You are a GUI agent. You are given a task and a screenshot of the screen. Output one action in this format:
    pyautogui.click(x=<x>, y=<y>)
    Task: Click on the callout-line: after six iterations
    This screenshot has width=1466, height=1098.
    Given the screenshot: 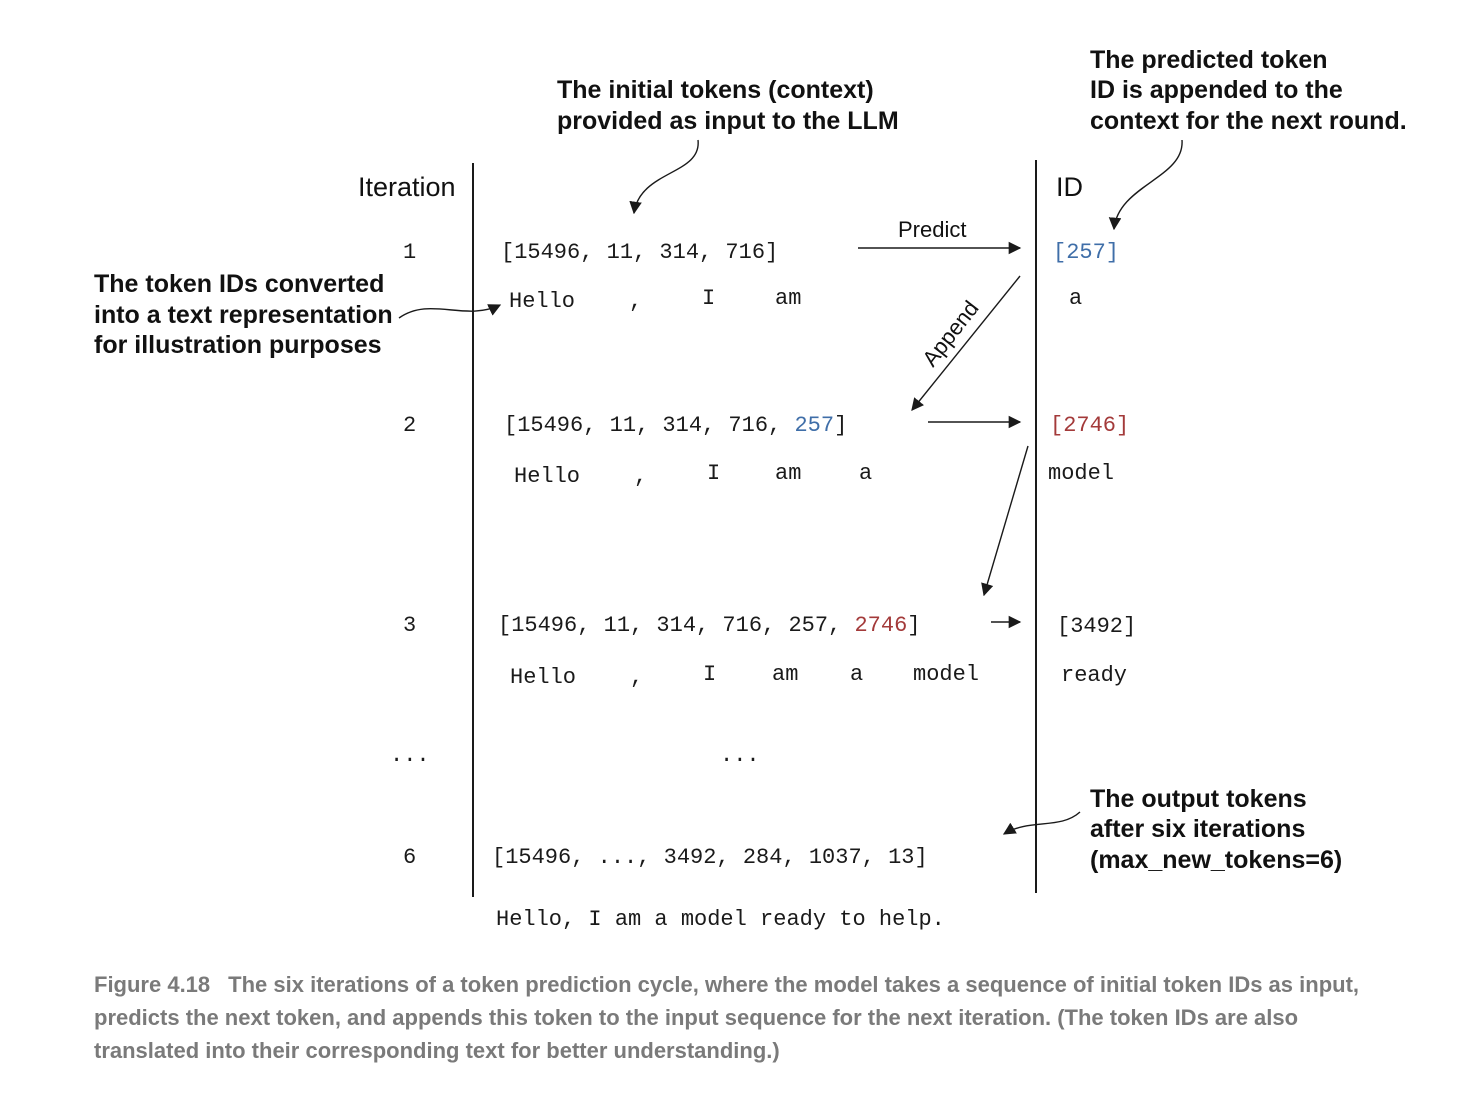 What is the action you would take?
    pyautogui.click(x=1197, y=829)
    